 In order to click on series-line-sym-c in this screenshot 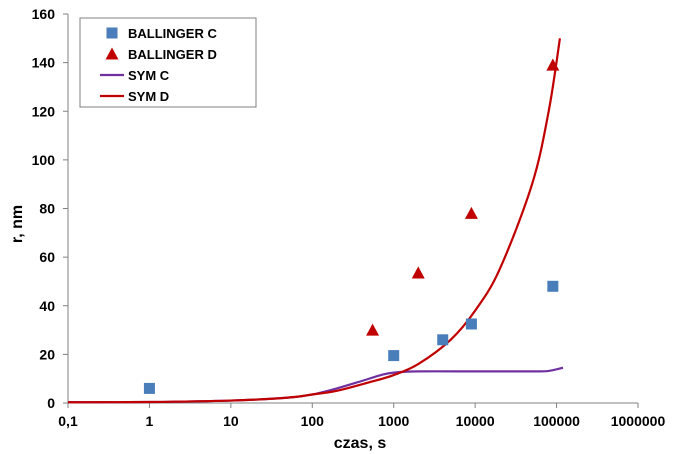, I will do `click(315, 385)`.